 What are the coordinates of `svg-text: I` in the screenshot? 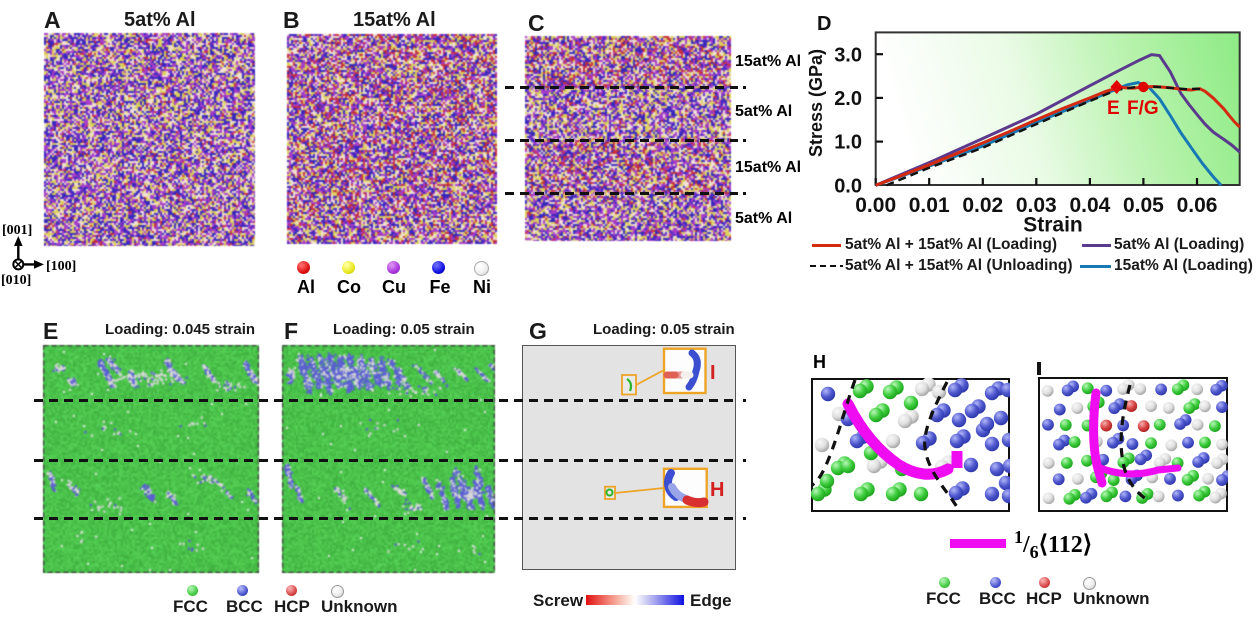 It's located at (713, 373).